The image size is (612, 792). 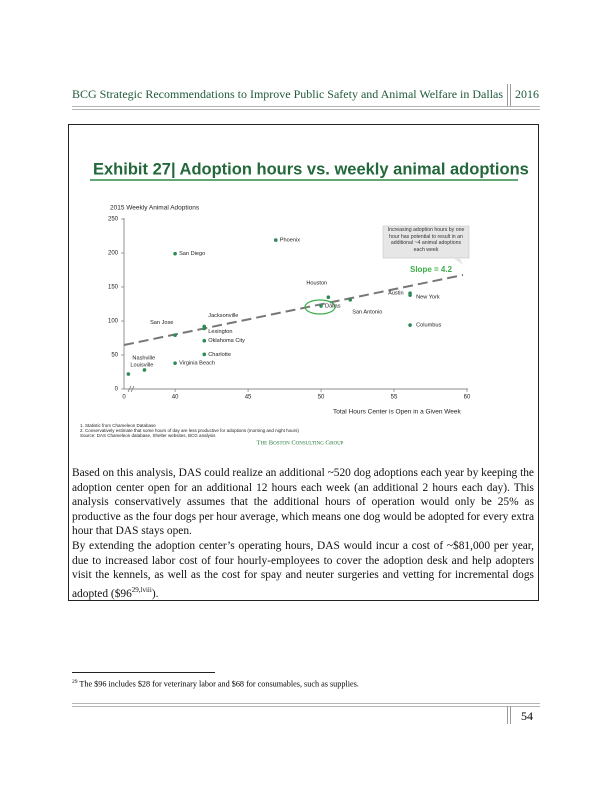 I want to click on paragraph-text: )., so click(x=155, y=593).